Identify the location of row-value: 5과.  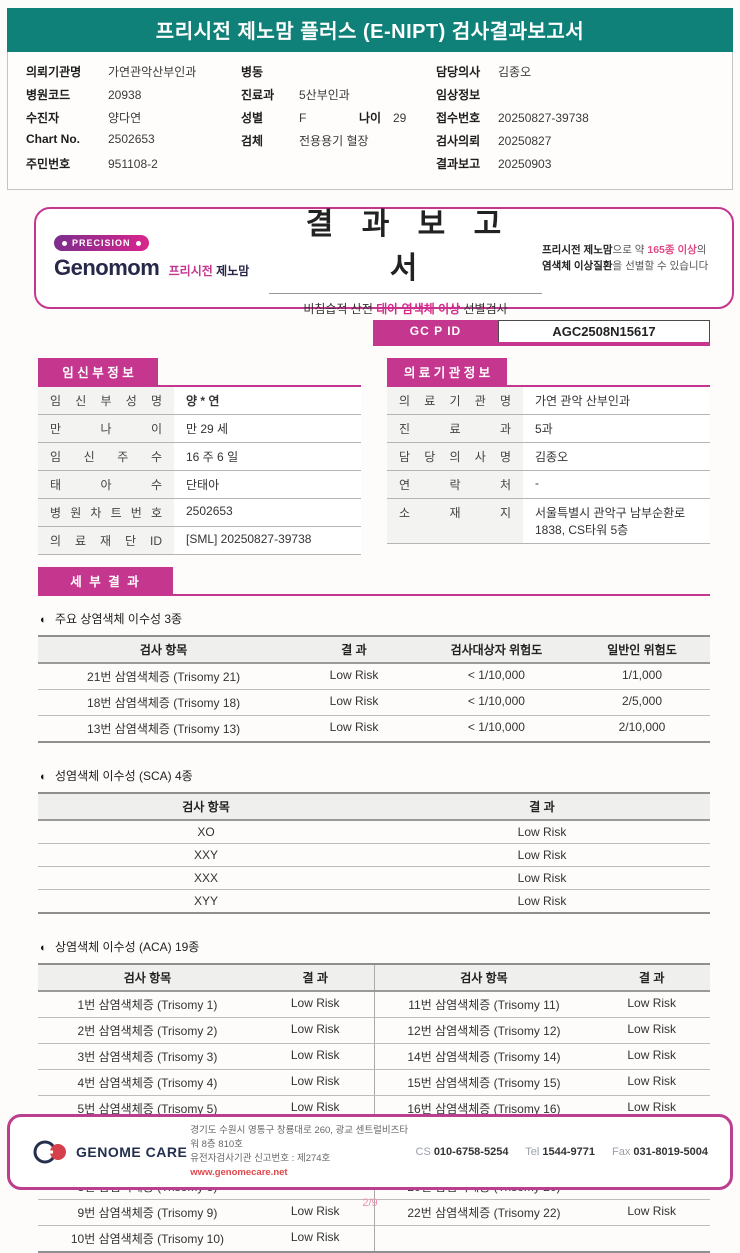
(616, 428).